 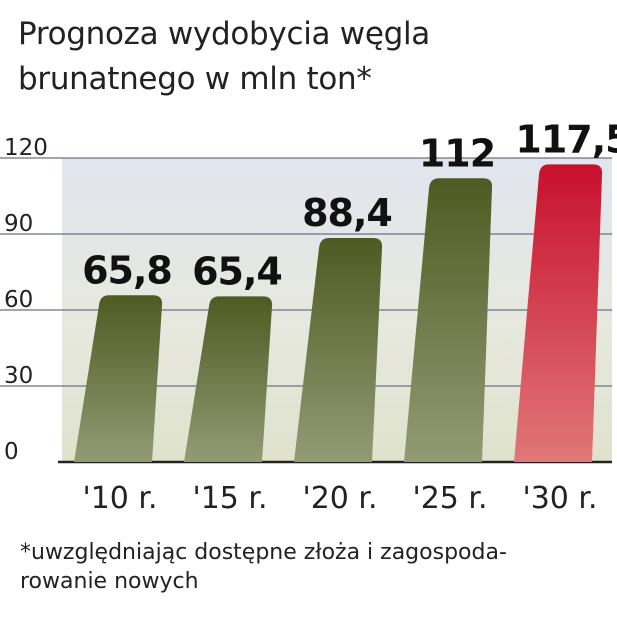 What do you see at coordinates (18, 224) in the screenshot?
I see `y-tick-label: 90` at bounding box center [18, 224].